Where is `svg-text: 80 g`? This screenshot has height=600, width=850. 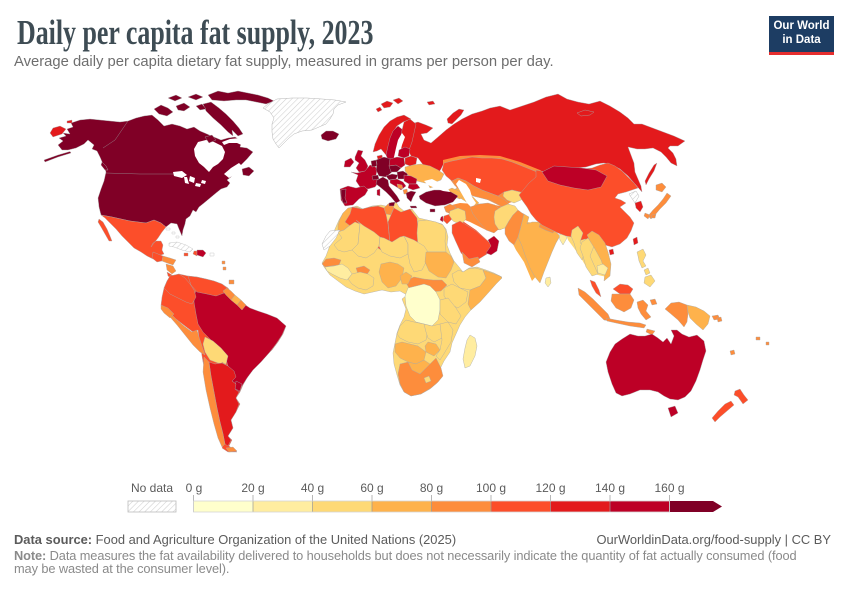
svg-text: 80 g is located at coordinates (431, 488).